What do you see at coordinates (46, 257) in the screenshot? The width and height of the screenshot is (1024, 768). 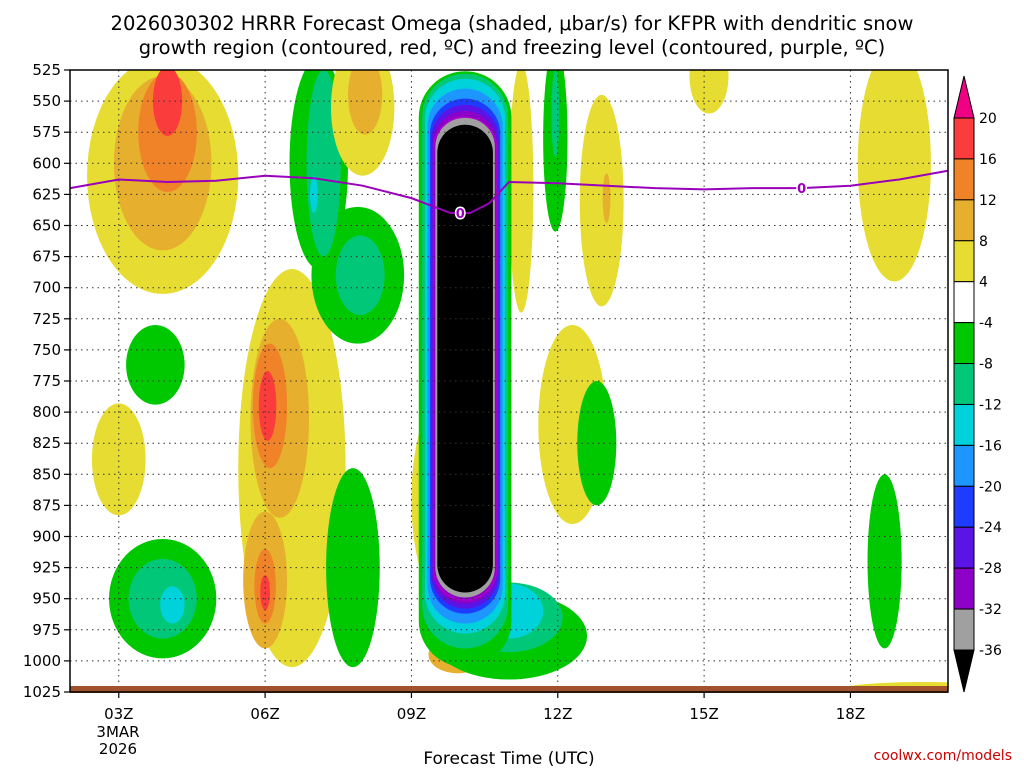 I see `y-tick-label: 675` at bounding box center [46, 257].